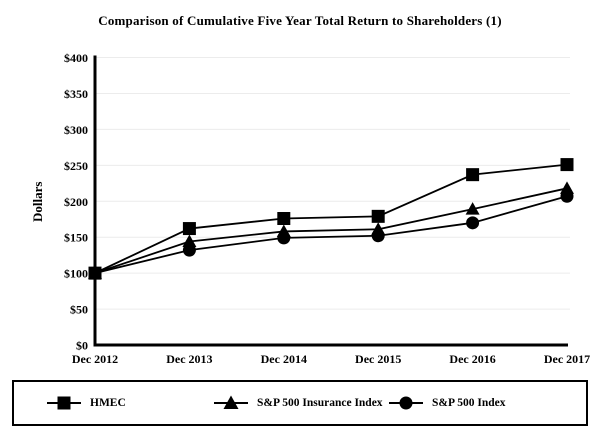 Image resolution: width=600 pixels, height=440 pixels. I want to click on legend-label-insurance-index: S&P 500 Insurance Index, so click(320, 403).